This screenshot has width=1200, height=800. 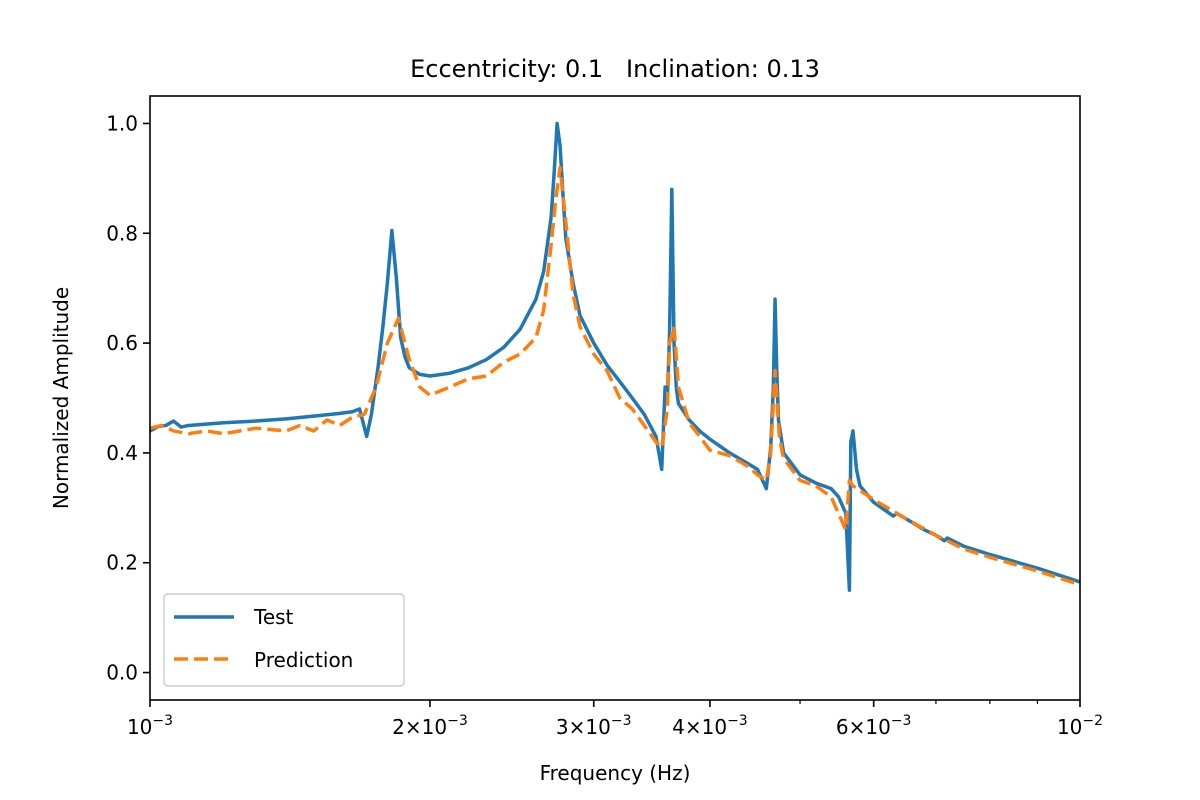 I want to click on x-axis: 10⁻³ 2×10⁻³ 3×10⁻³ 4×10⁻³ 6×10⁻³ 10⁻², so click(x=615, y=719).